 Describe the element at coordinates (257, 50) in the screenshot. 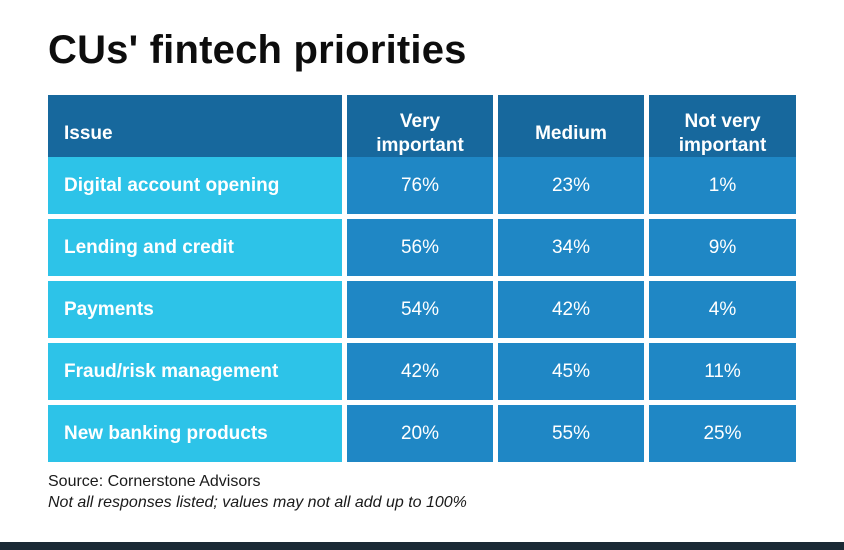

I see `page-title: CUs' fintech priorities` at that location.